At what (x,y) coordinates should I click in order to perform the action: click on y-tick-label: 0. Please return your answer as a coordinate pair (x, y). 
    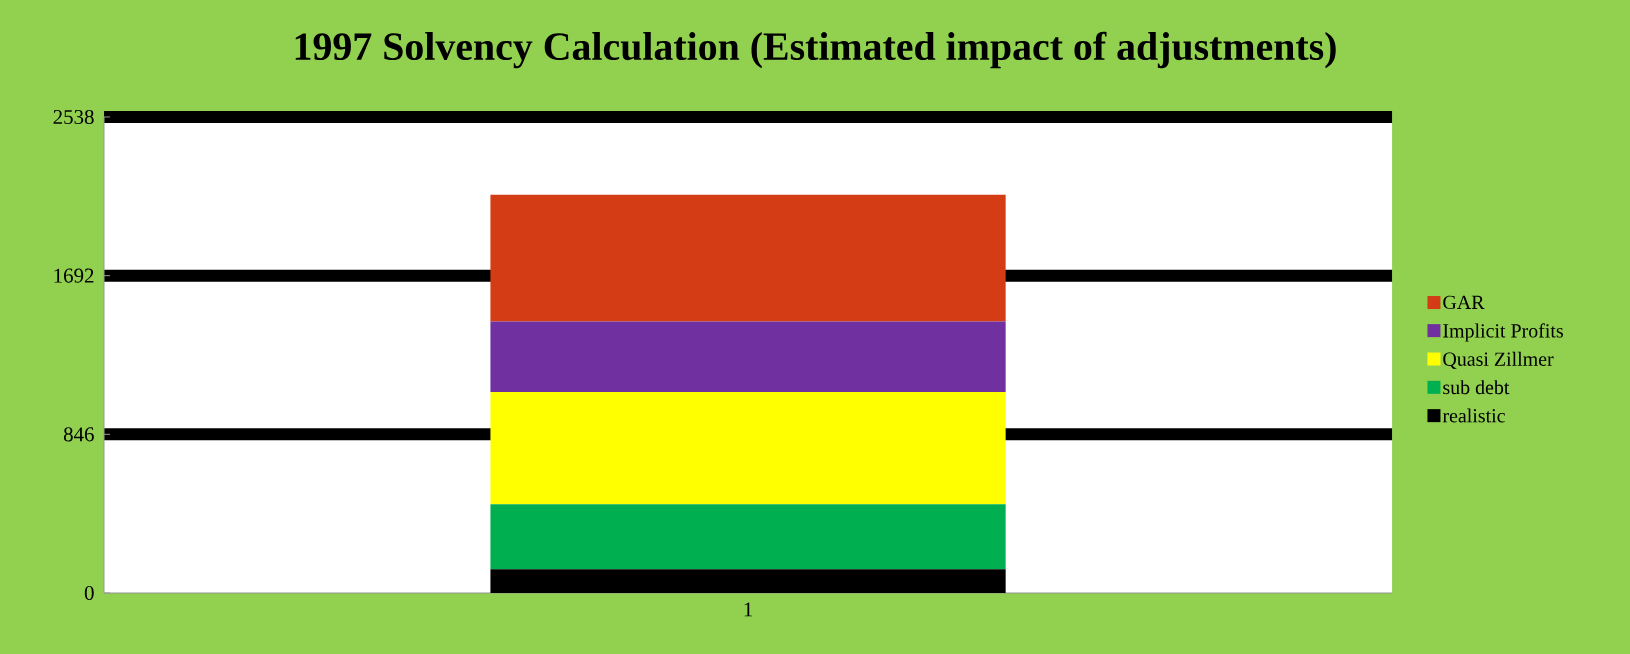
    Looking at the image, I should click on (89, 593).